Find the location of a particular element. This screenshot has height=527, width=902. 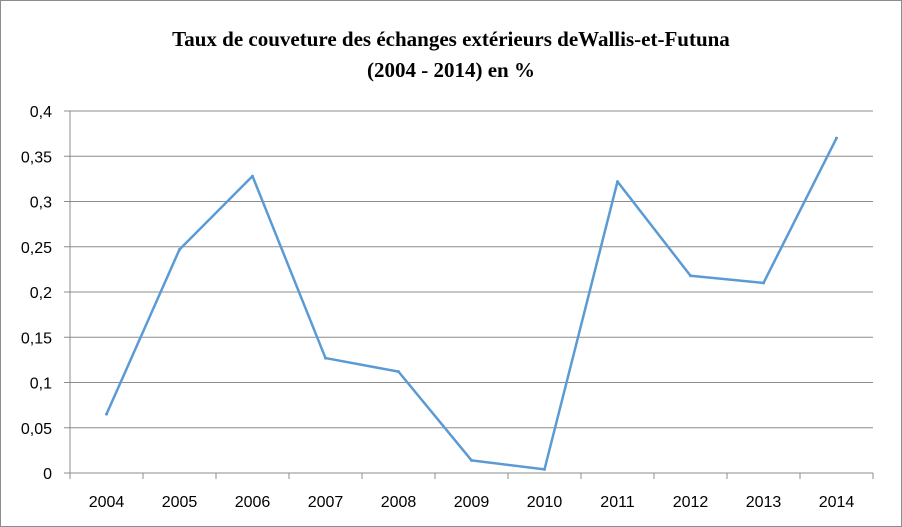

y-tick-label: 0,1 is located at coordinates (41, 384).